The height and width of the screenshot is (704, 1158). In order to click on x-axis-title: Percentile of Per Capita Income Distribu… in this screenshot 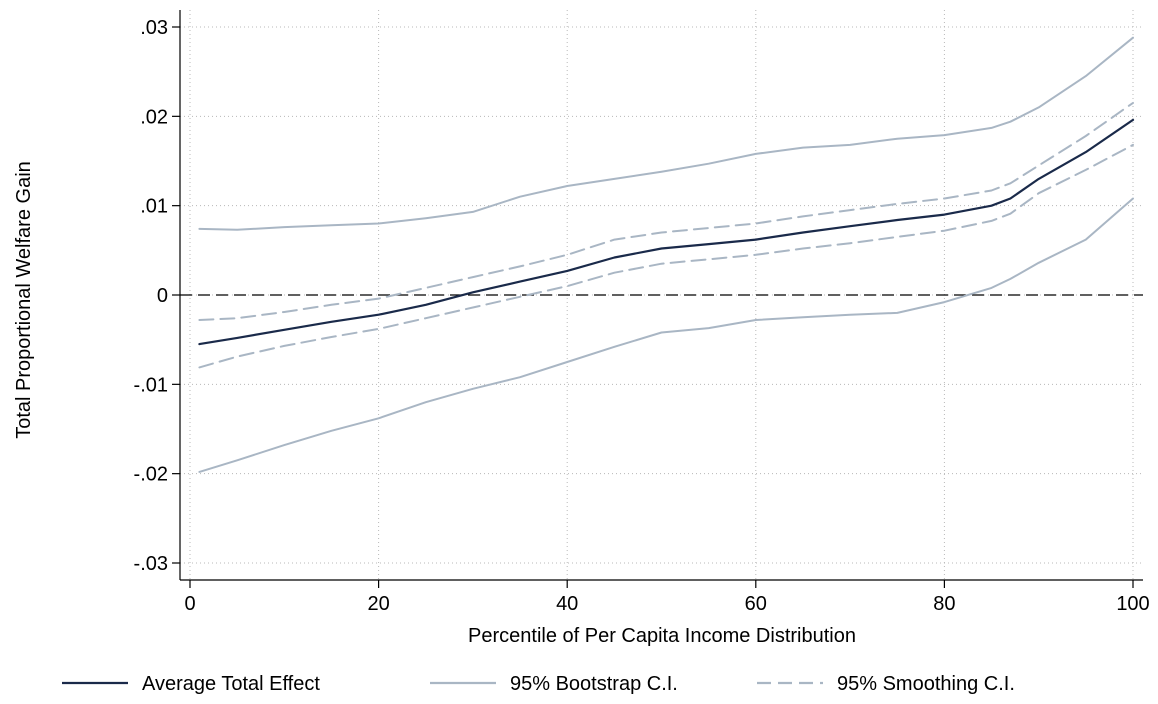, I will do `click(662, 636)`.